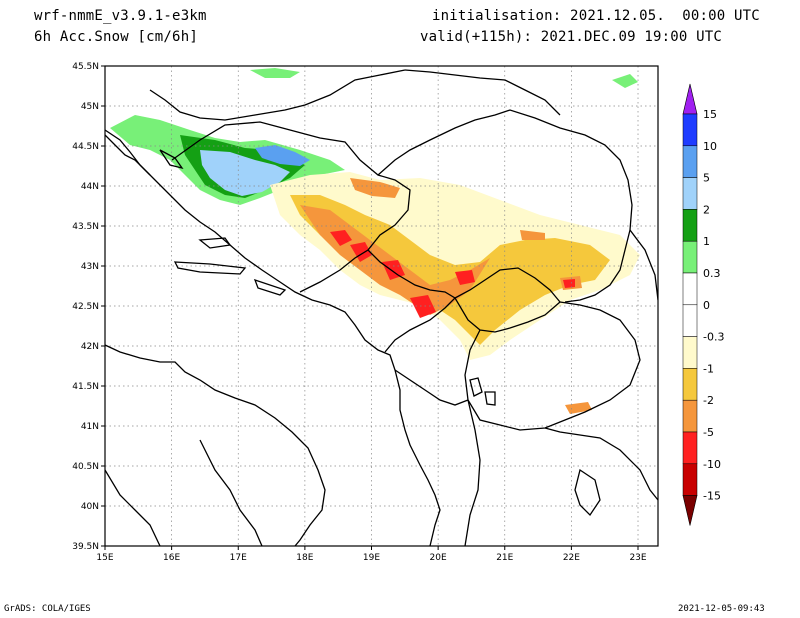  Describe the element at coordinates (706, 209) in the screenshot. I see `colorbar-label: 2` at that location.